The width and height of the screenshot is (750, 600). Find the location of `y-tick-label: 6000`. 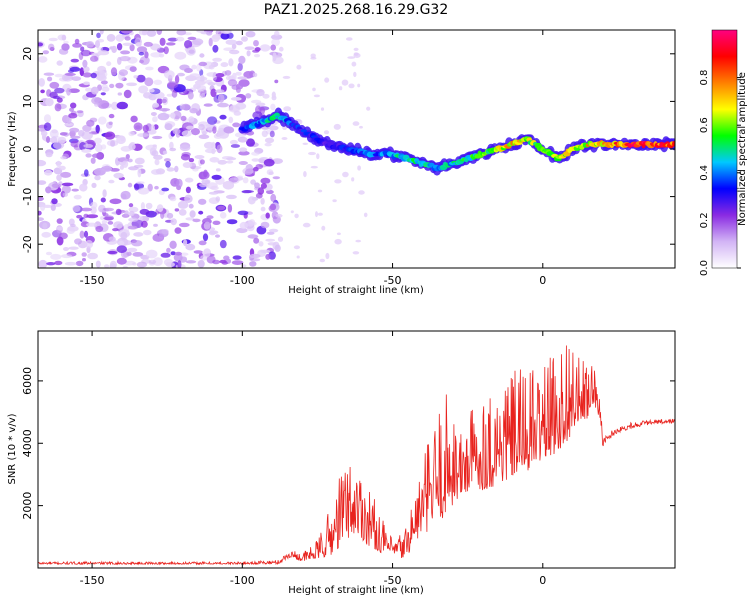

y-tick-label: 6000 is located at coordinates (27, 381).